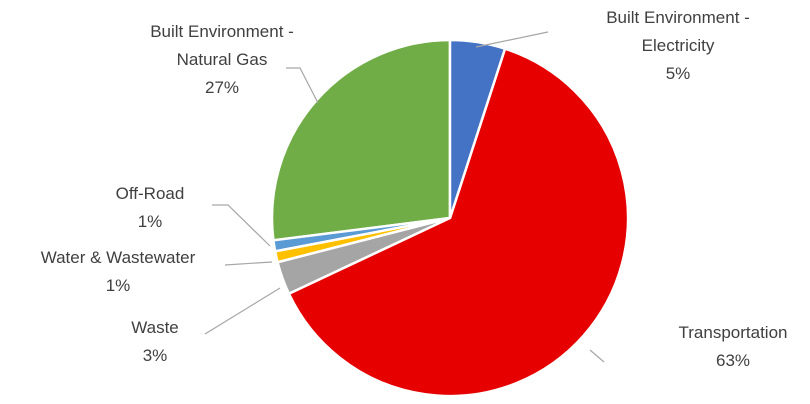  I want to click on category-label: Waste, so click(155, 327).